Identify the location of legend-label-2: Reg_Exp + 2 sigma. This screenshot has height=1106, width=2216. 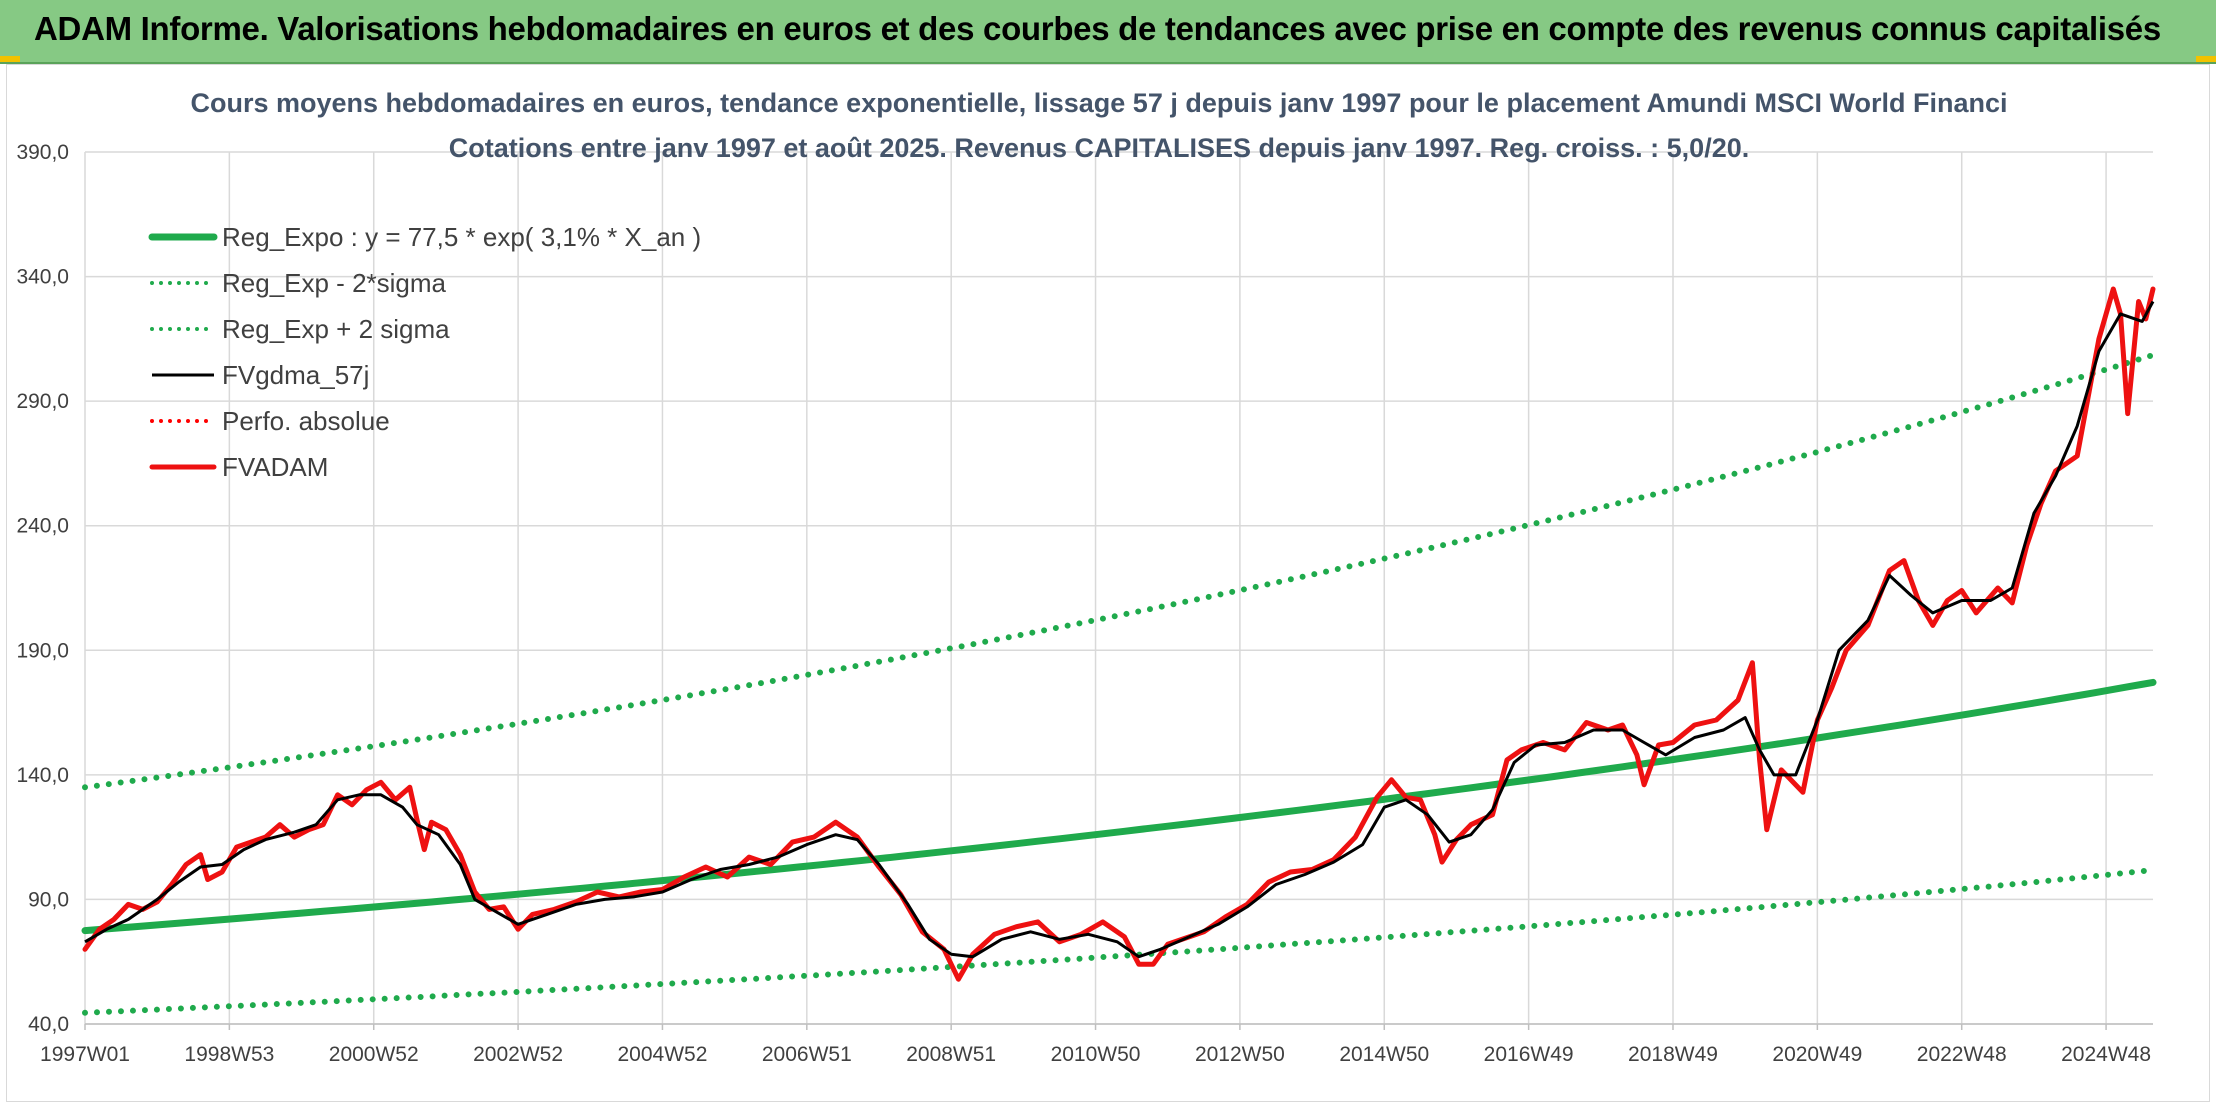
(336, 329).